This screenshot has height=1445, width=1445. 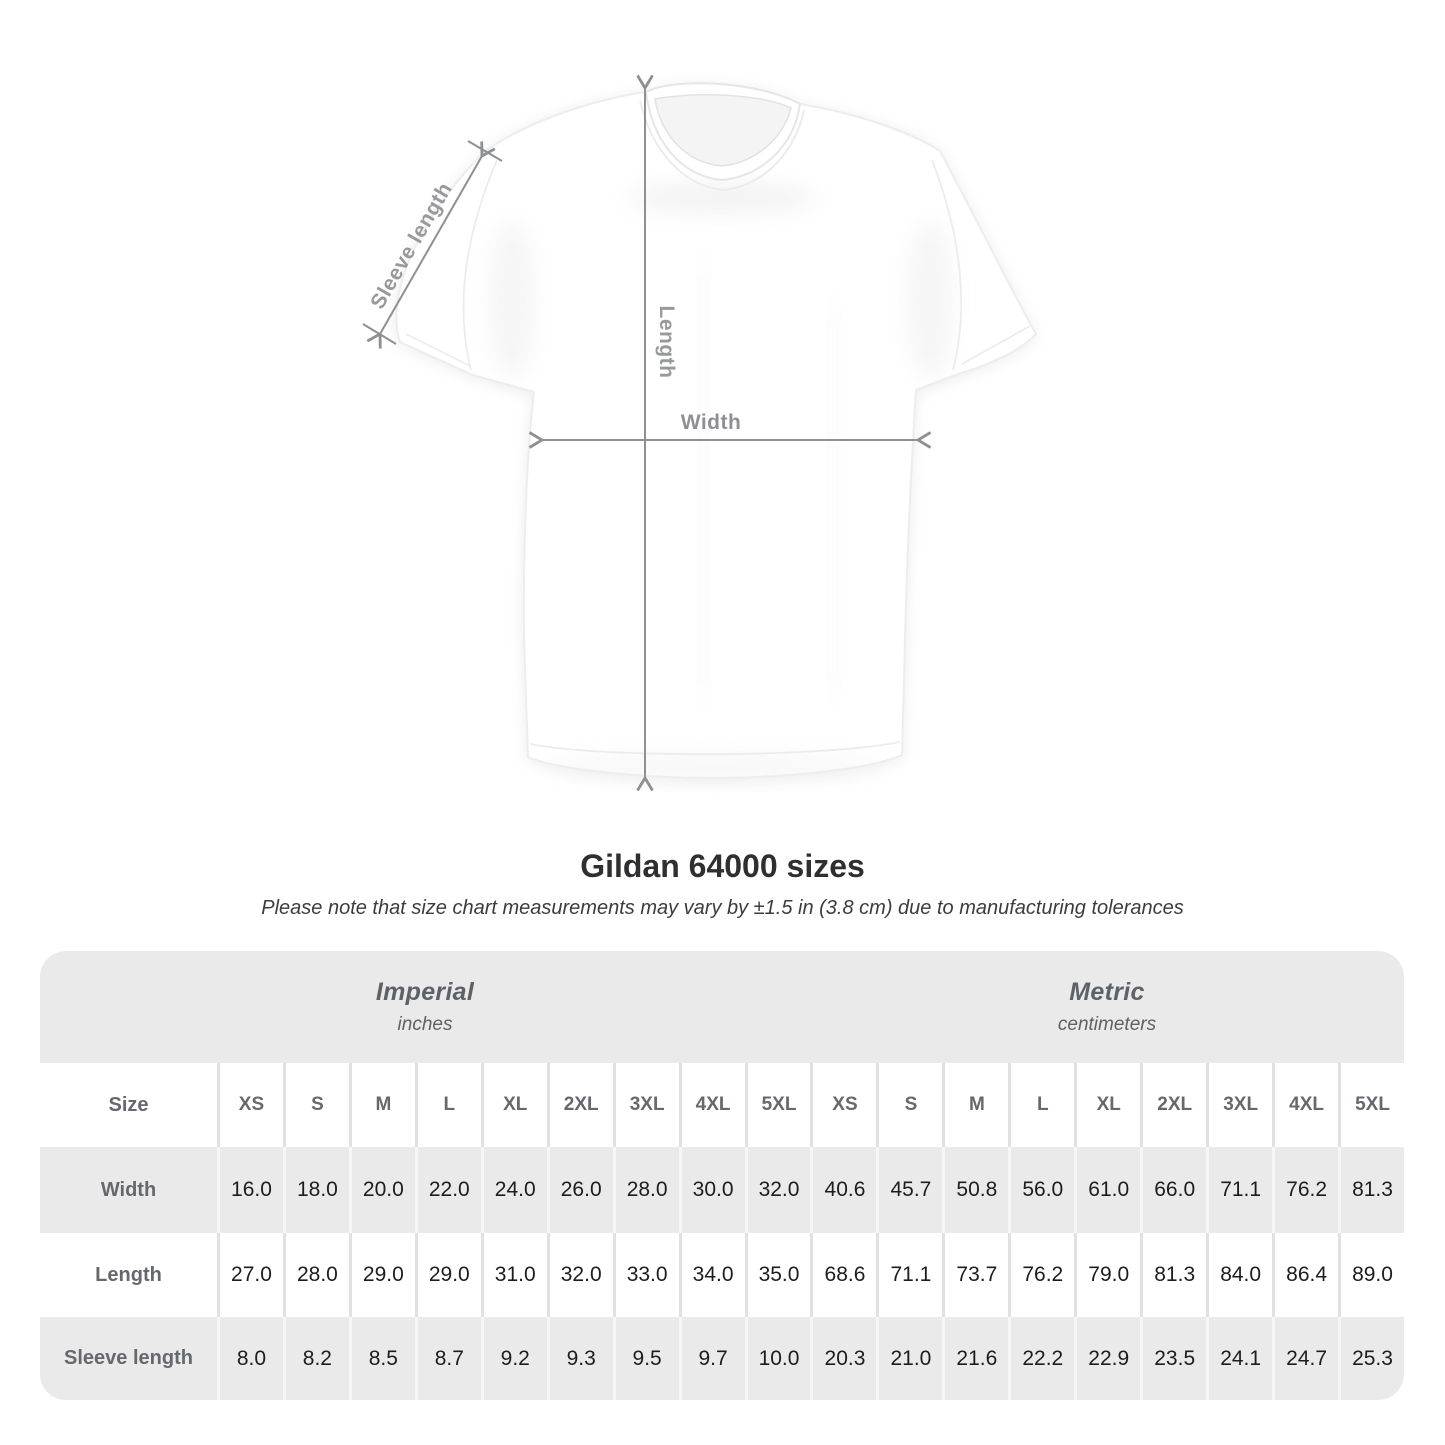 I want to click on metric-value-cell: 61.0, so click(x=1107, y=1190).